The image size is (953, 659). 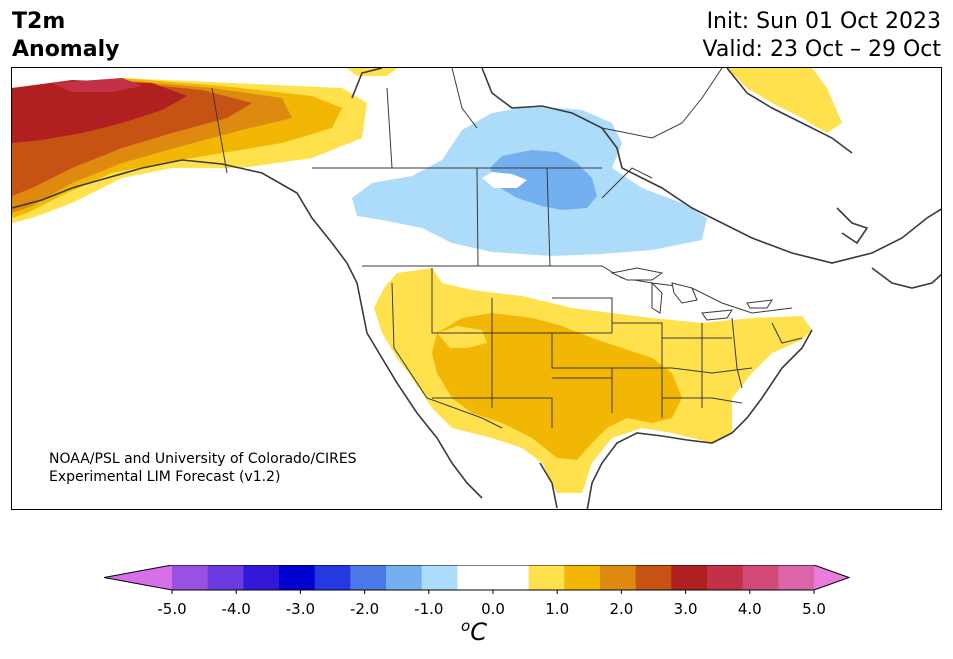 I want to click on alaska-warm-crimson, so click(x=97, y=85).